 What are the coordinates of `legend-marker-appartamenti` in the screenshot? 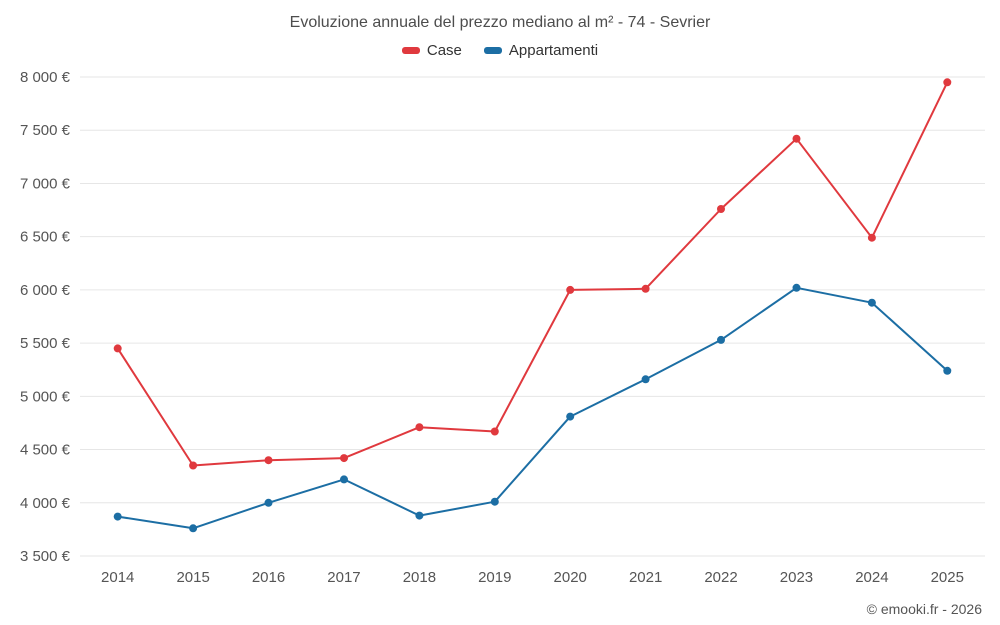 It's located at (492, 50).